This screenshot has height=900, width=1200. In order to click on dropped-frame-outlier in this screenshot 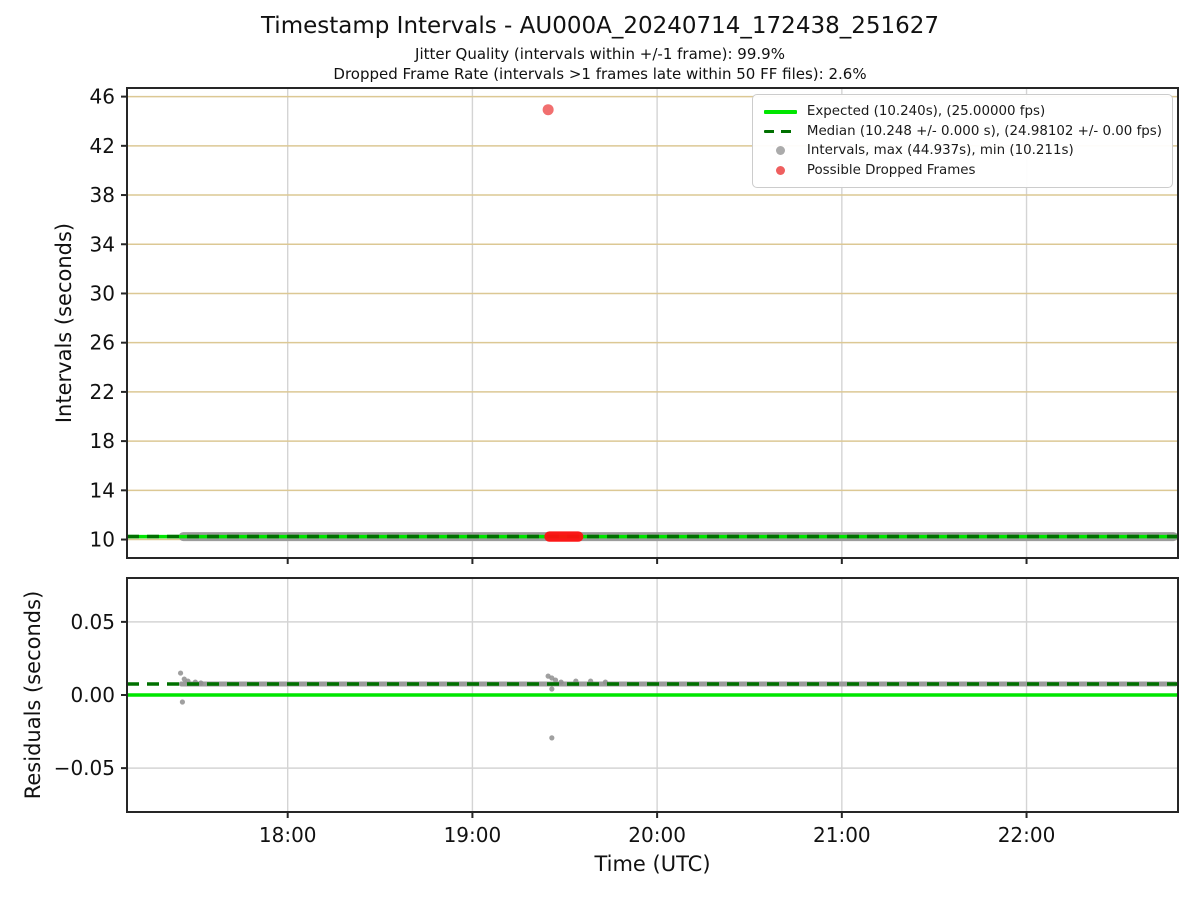, I will do `click(548, 110)`.